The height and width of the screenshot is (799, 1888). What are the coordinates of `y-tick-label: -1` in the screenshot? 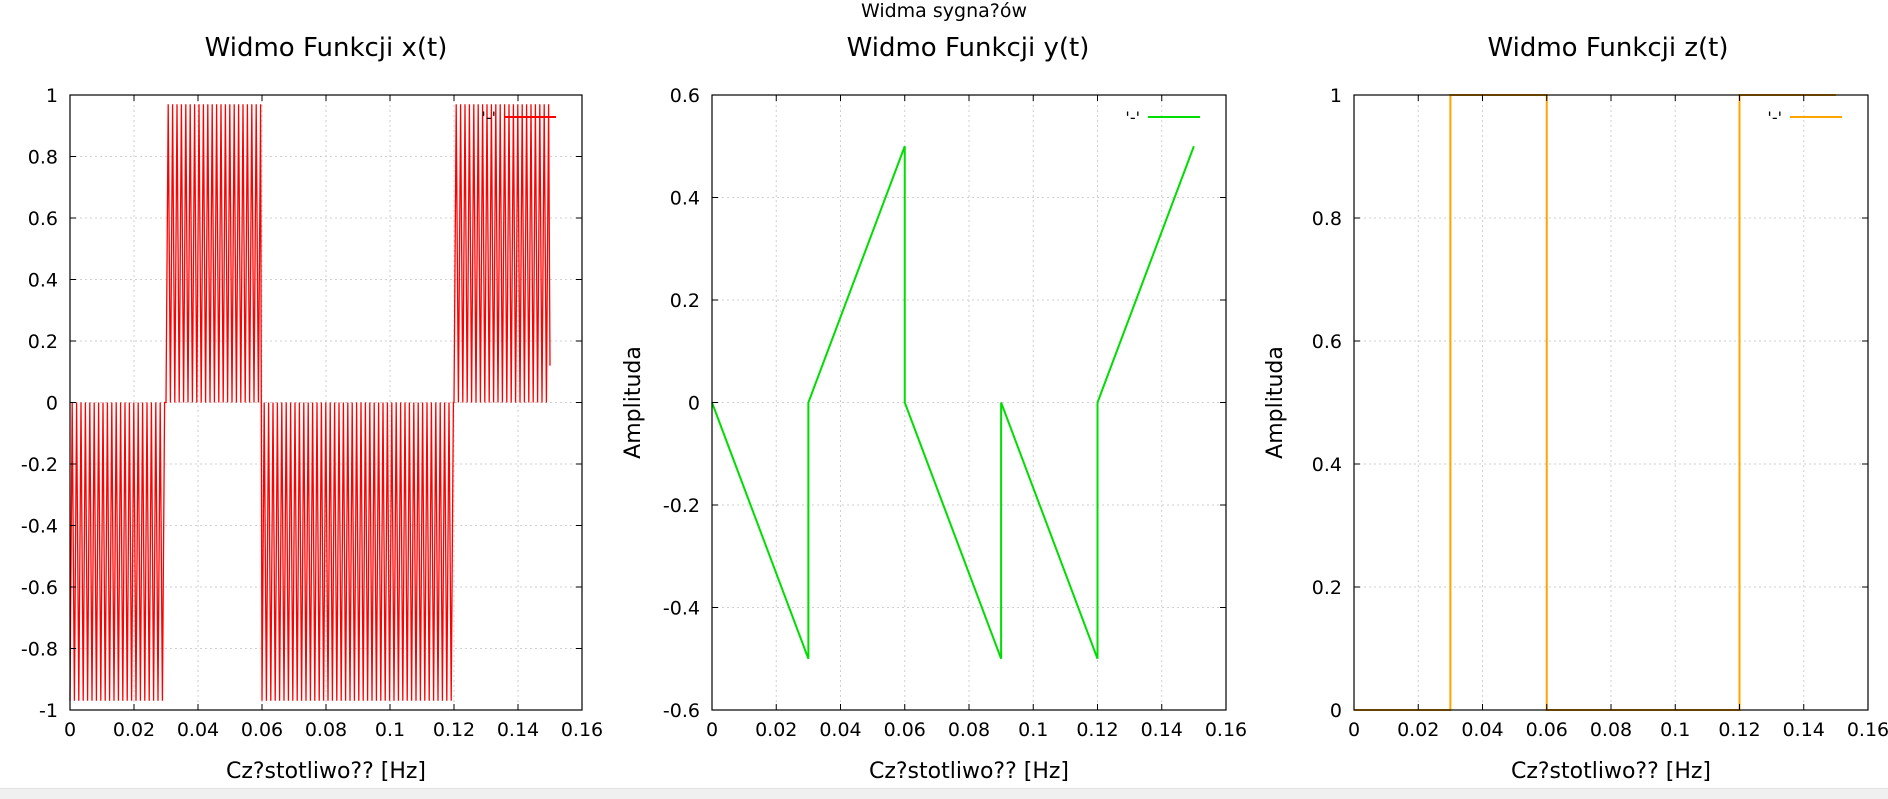 It's located at (48, 711).